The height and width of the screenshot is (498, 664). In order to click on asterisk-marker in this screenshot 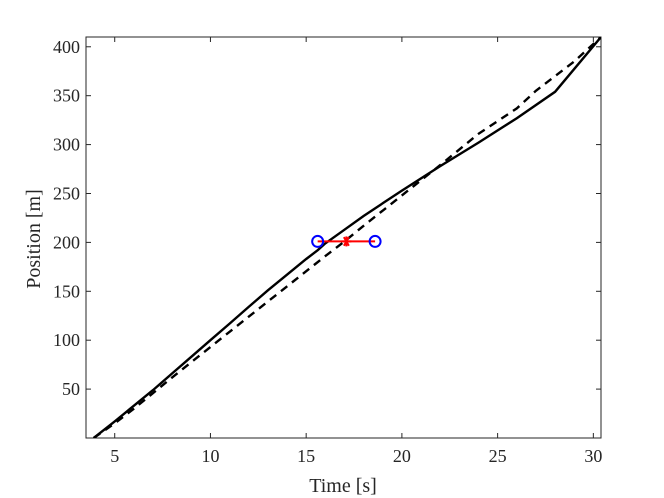, I will do `click(346, 241)`.